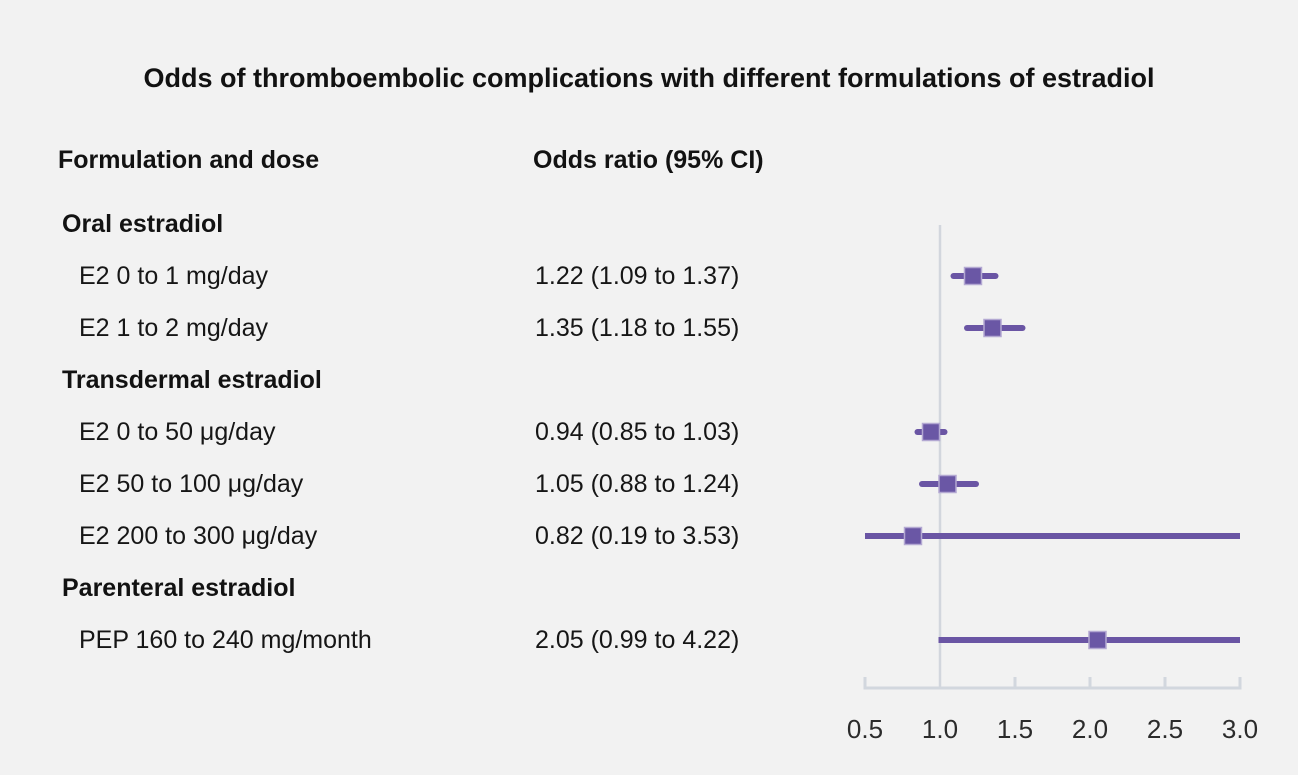  What do you see at coordinates (192, 380) in the screenshot?
I see `group-label: Transdermal estradiol` at bounding box center [192, 380].